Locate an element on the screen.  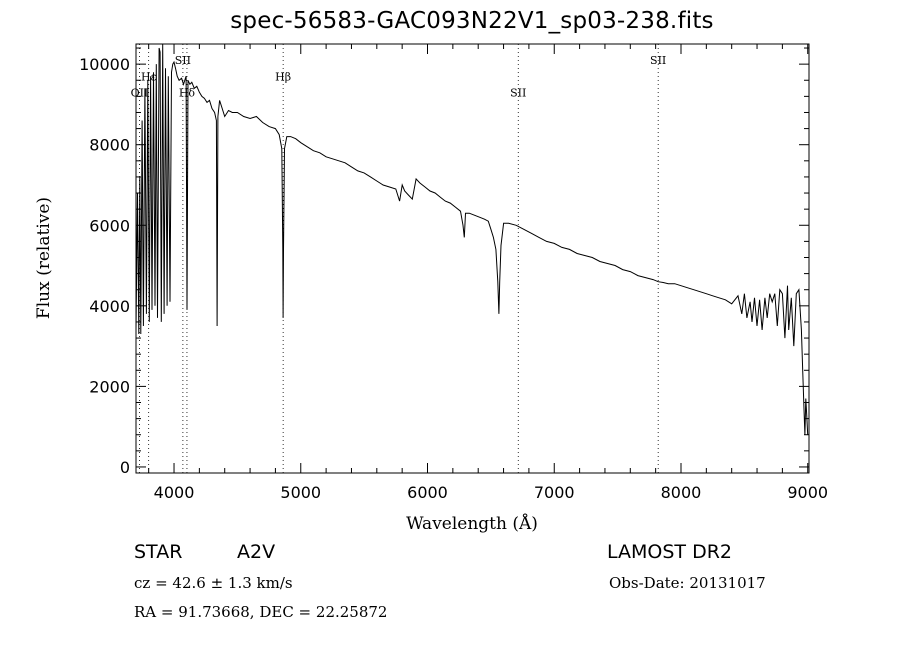
y-tick-label: 6000 is located at coordinates (109, 225).